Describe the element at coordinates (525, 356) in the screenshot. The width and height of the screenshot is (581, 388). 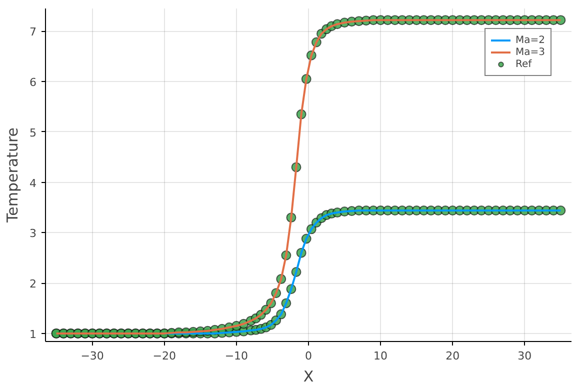
I see `x-tick-label: 30` at that location.